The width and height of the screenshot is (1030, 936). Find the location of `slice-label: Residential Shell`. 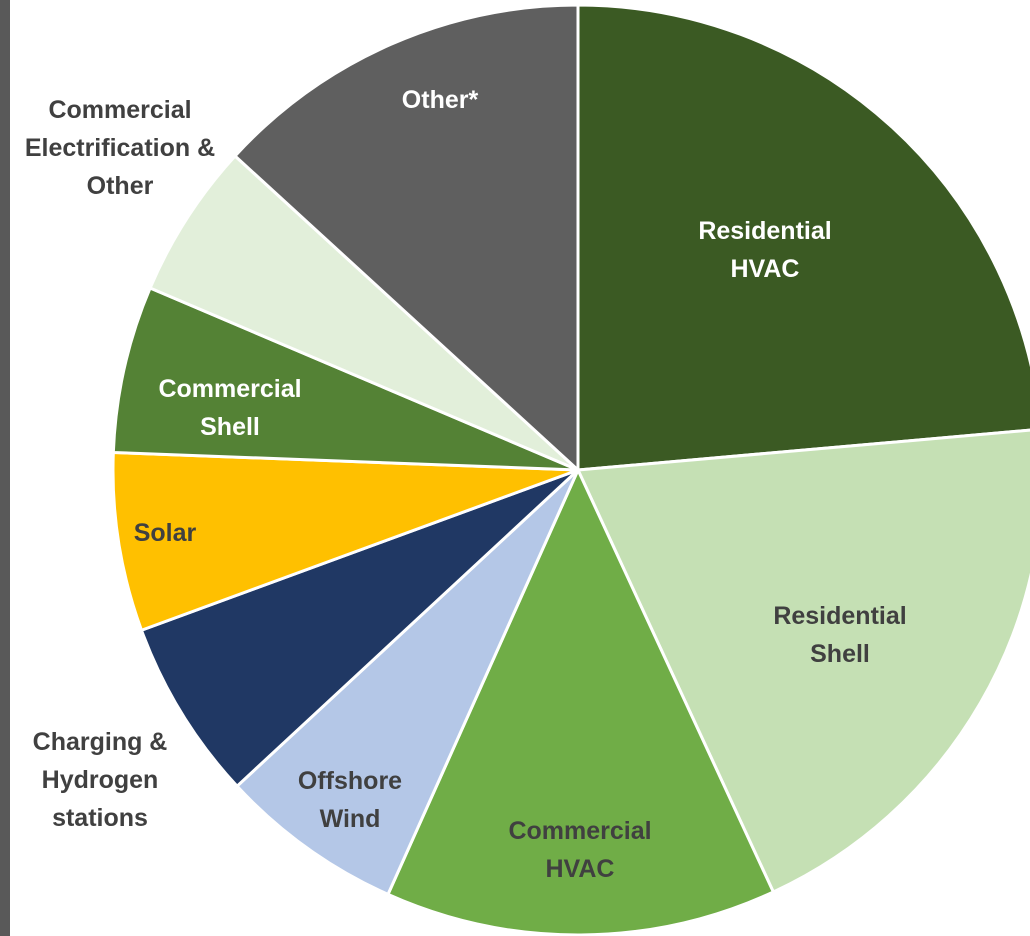

slice-label: Residential Shell is located at coordinates (840, 635).